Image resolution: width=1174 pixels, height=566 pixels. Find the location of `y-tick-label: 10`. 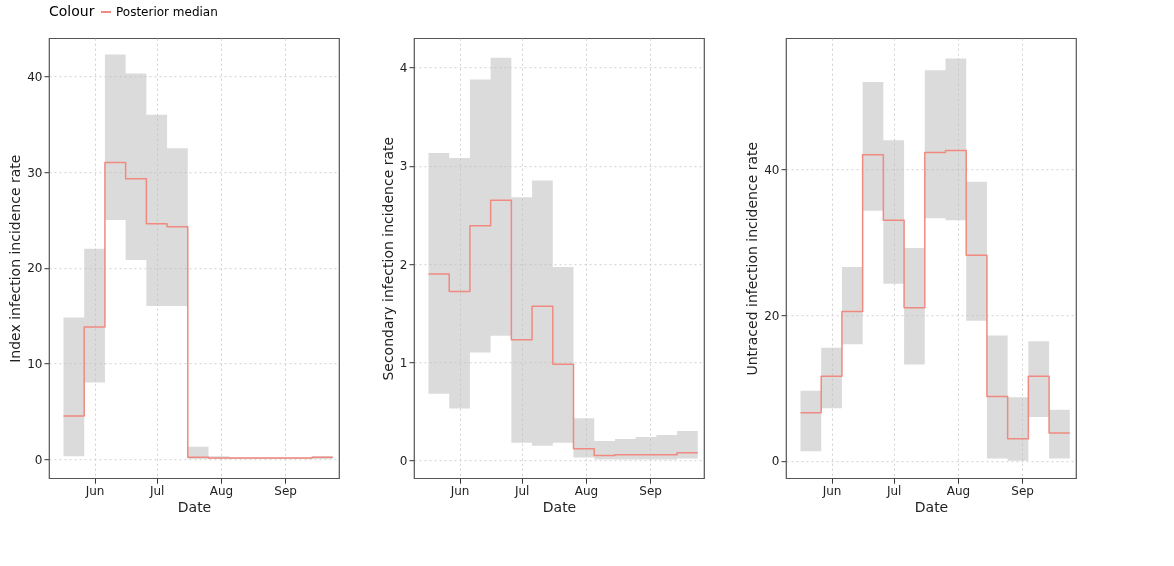

y-tick-label: 10 is located at coordinates (35, 363).